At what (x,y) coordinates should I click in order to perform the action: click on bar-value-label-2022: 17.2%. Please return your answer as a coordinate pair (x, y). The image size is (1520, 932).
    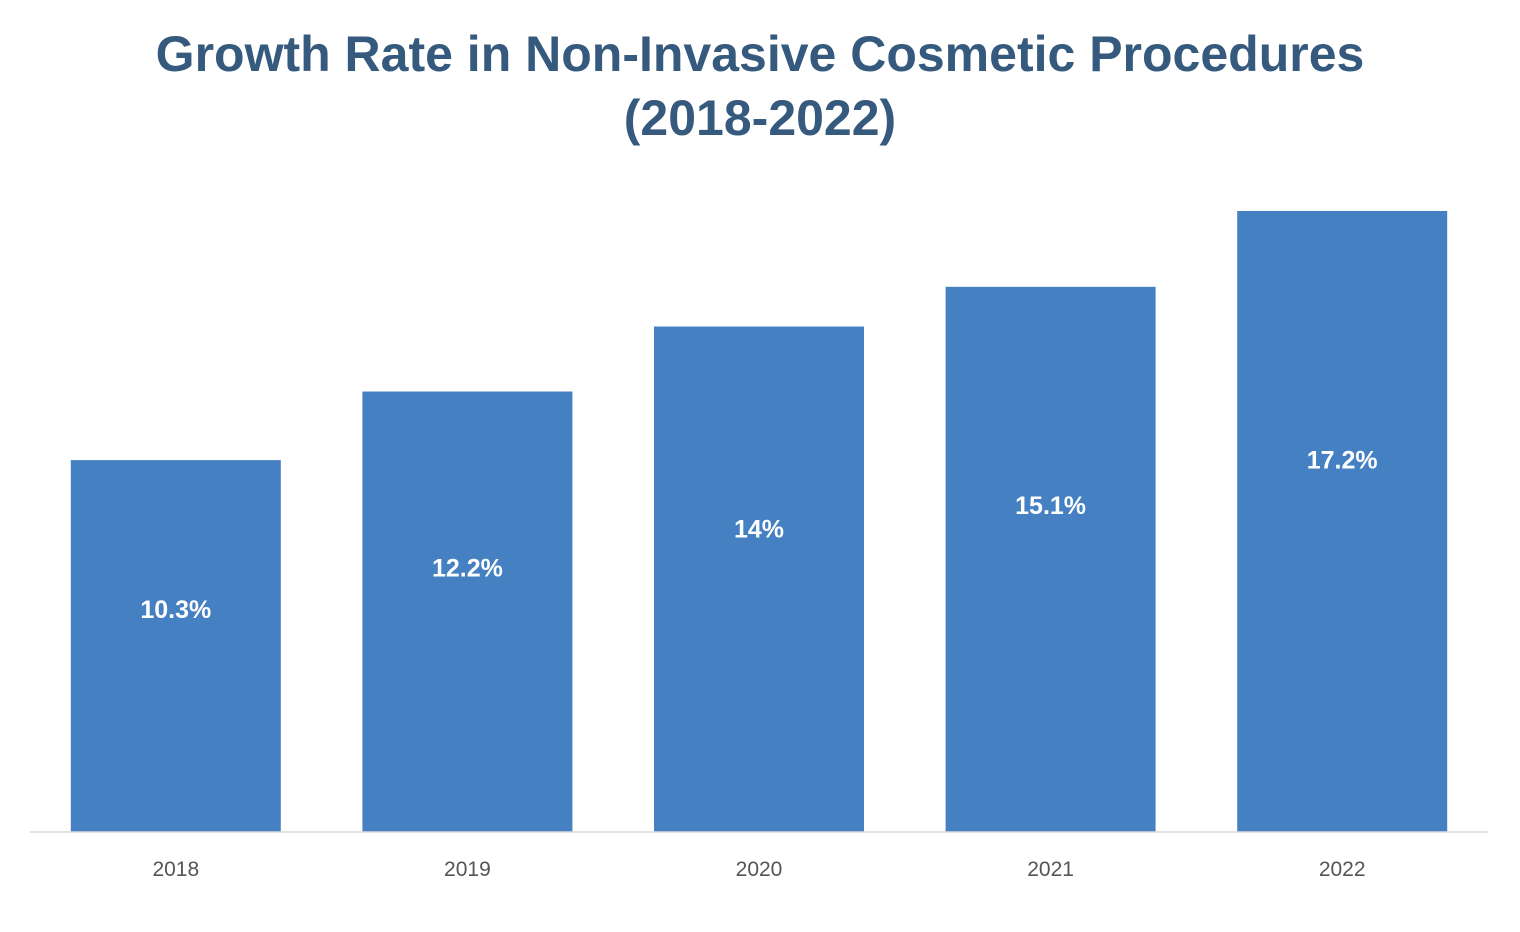
    Looking at the image, I should click on (1342, 460).